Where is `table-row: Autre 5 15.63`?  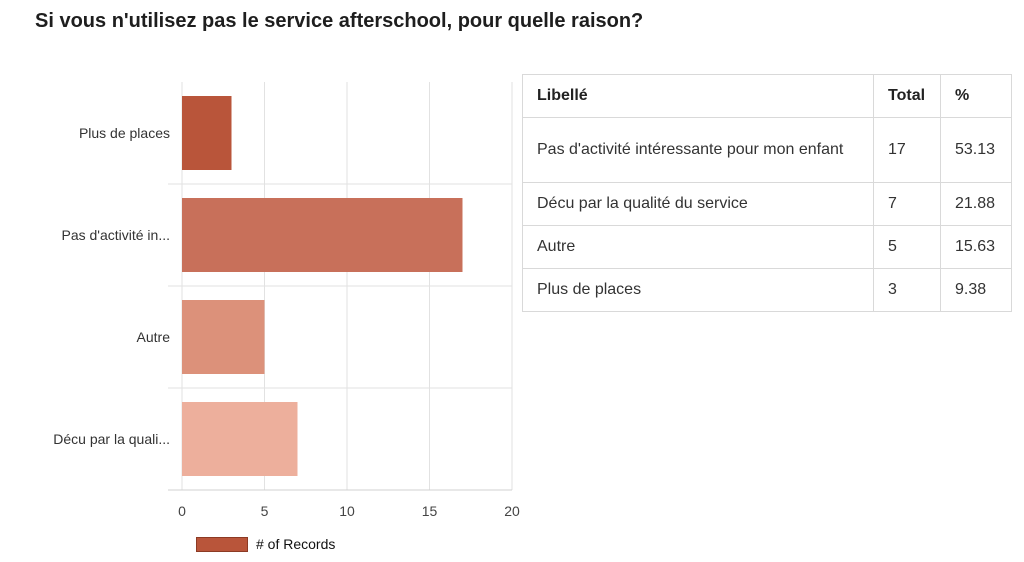 table-row: Autre 5 15.63 is located at coordinates (767, 247).